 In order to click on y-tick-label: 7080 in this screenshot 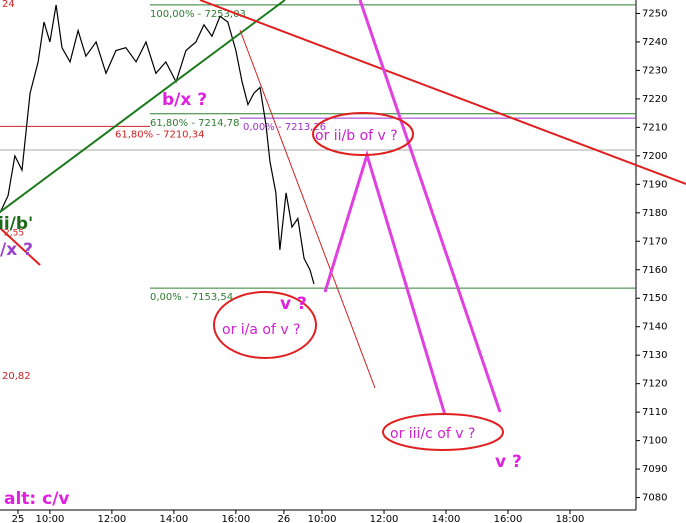, I will do `click(654, 498)`.